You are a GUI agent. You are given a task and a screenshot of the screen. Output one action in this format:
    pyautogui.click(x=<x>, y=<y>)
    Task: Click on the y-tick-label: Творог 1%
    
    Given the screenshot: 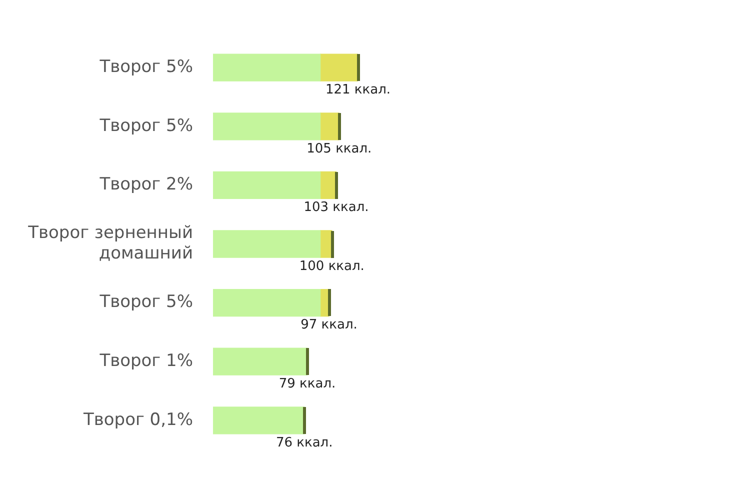 What is the action you would take?
    pyautogui.click(x=145, y=361)
    